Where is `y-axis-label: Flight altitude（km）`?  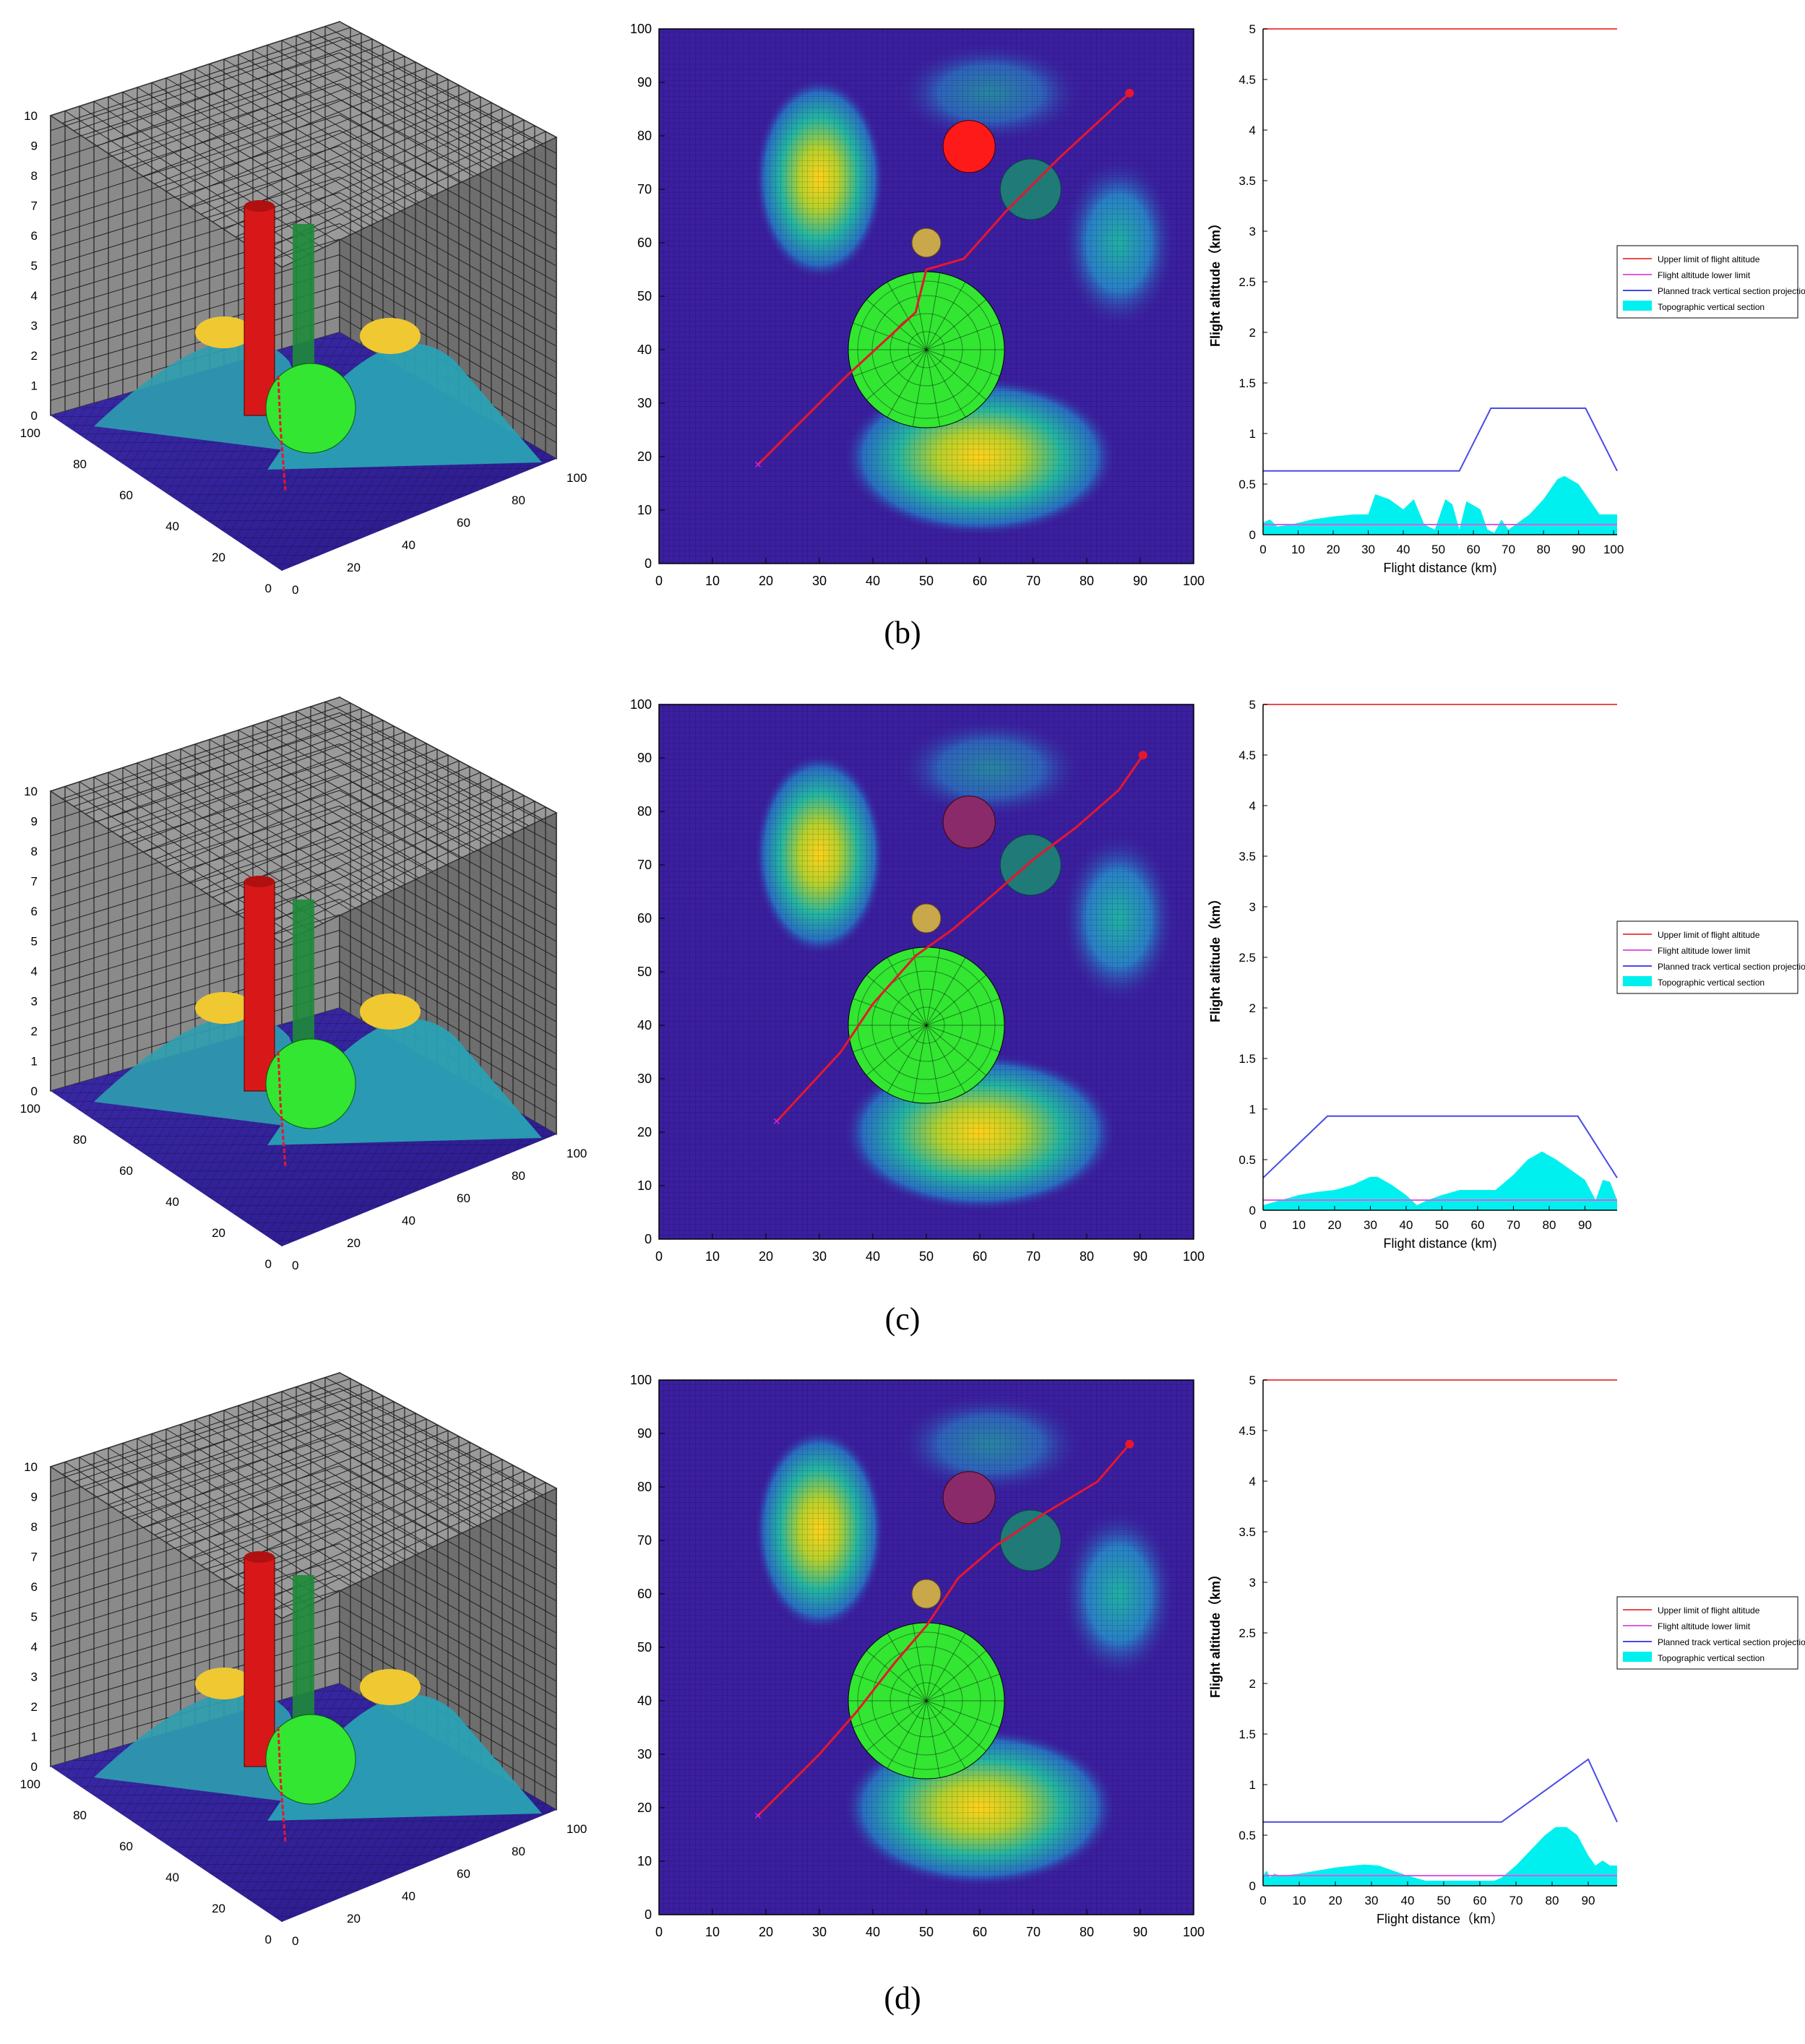
y-axis-label: Flight altitude（km） is located at coordinates (1215, 282).